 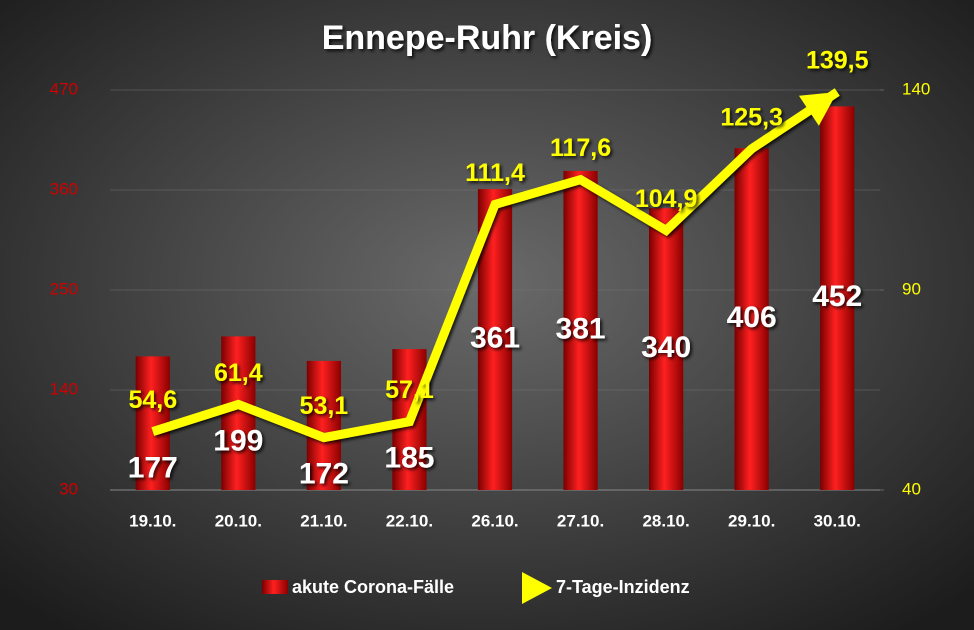 What do you see at coordinates (64, 288) in the screenshot?
I see `y-tick-label: 250` at bounding box center [64, 288].